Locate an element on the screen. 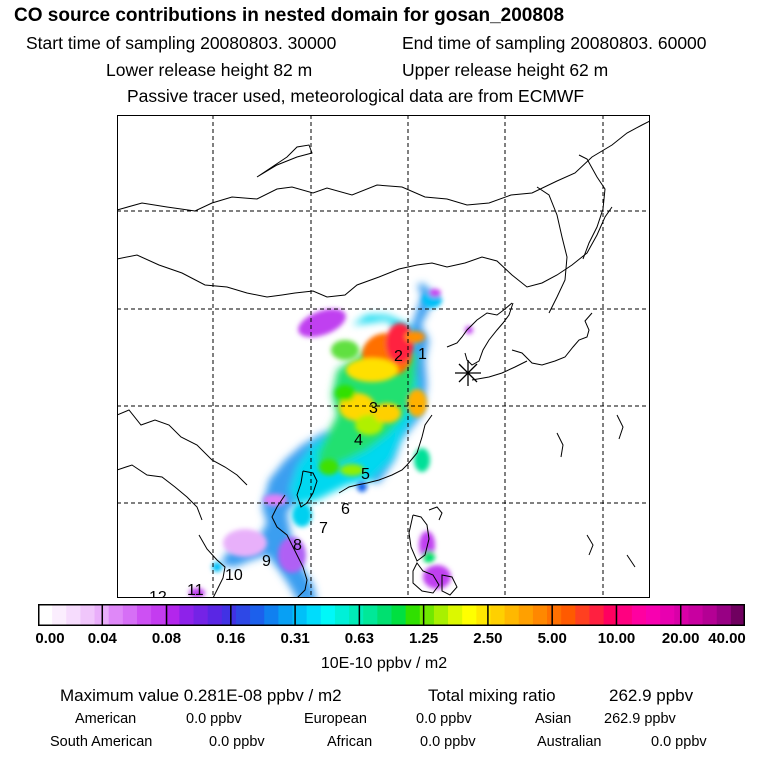  colorbar-tick-label: 20.00 is located at coordinates (680, 638).